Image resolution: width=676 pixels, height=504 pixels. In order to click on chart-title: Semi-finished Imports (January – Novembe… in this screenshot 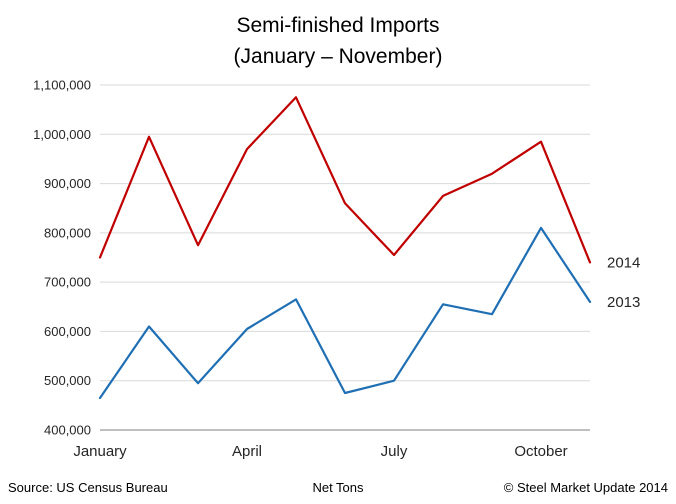, I will do `click(338, 41)`.